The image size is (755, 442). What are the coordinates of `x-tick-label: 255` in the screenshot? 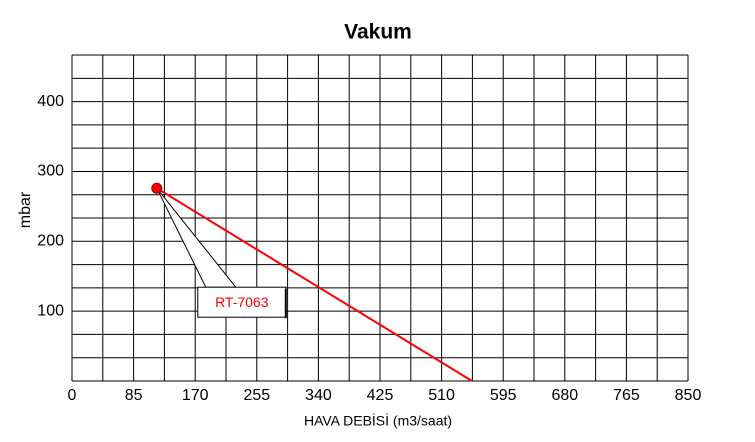 It's located at (256, 395).